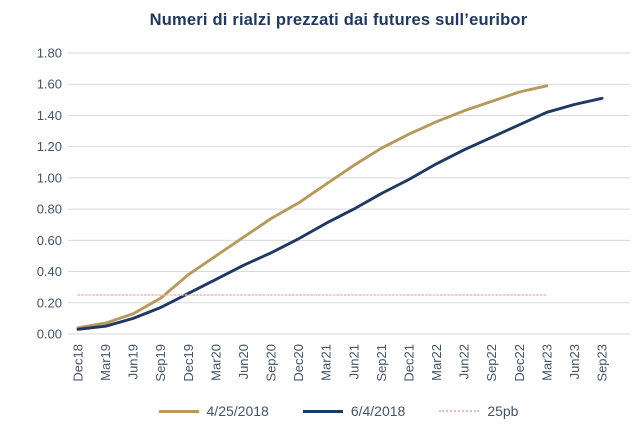  I want to click on x-axis-tick-label: Dec22, so click(519, 363).